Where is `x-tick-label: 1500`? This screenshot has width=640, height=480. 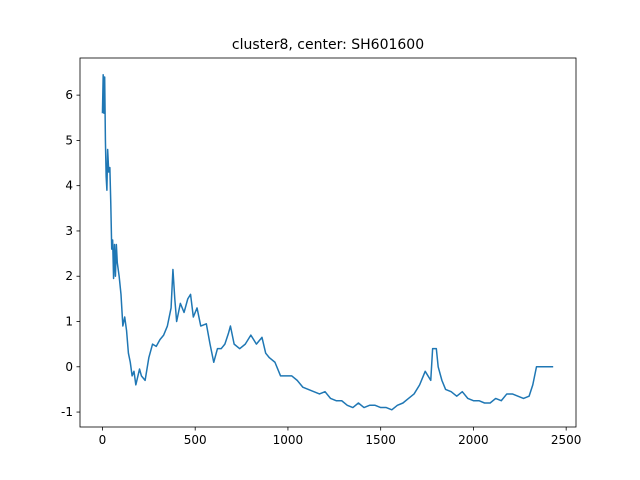
x-tick-label: 1500 is located at coordinates (380, 440).